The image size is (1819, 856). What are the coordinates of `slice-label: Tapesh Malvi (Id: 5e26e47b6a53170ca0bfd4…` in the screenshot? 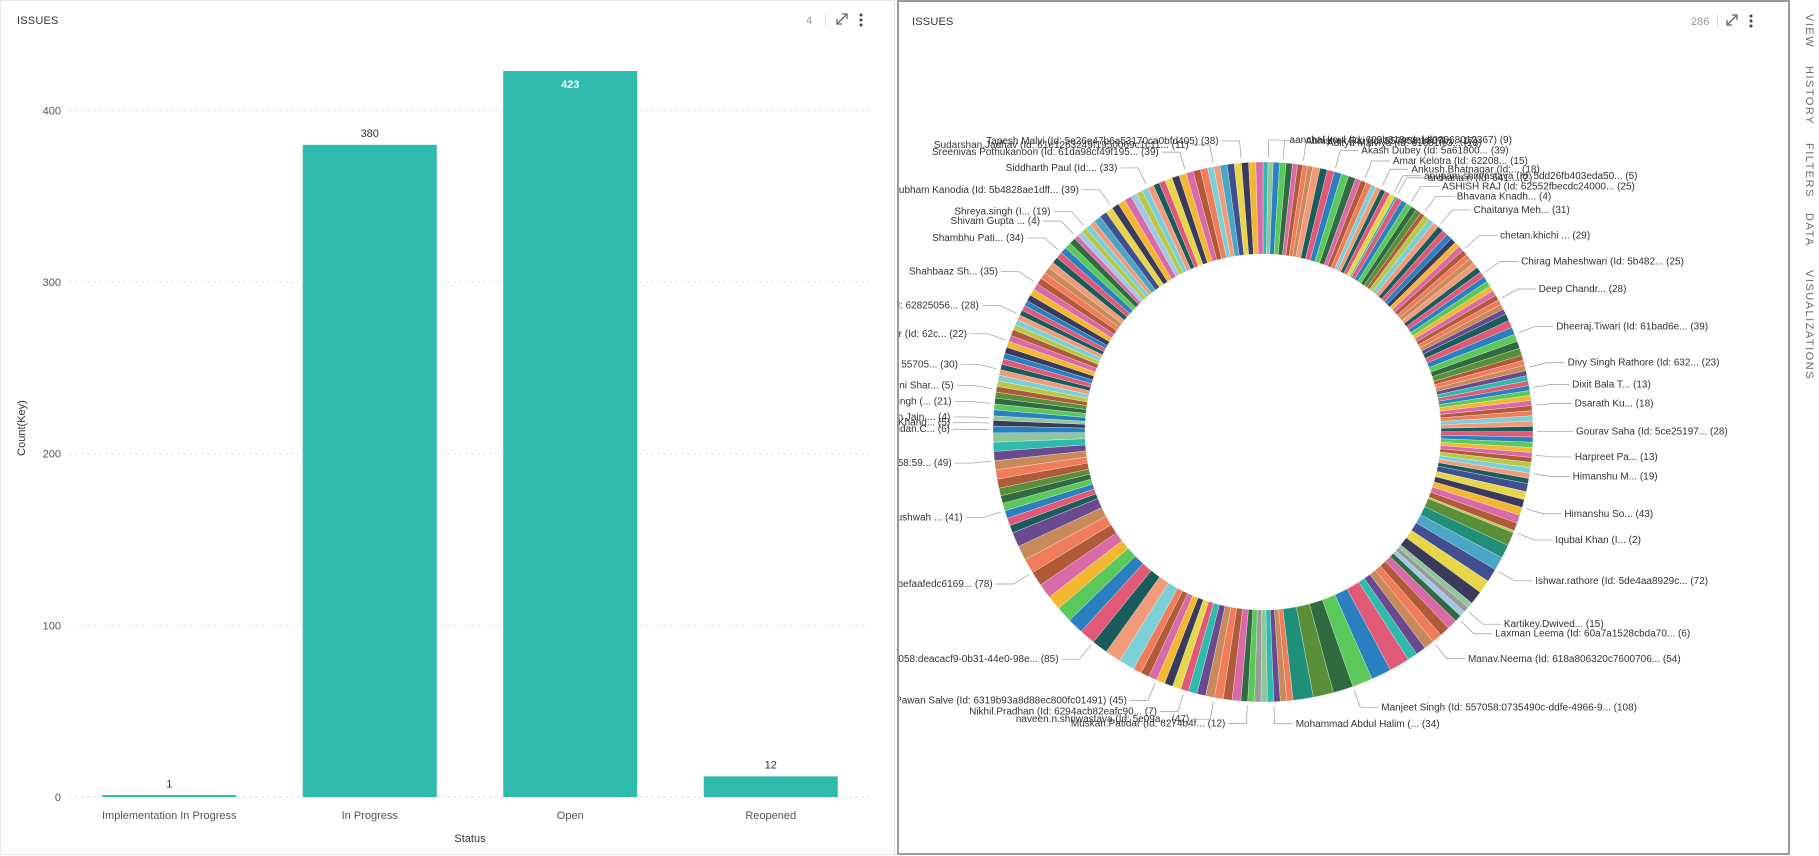 It's located at (1102, 141).